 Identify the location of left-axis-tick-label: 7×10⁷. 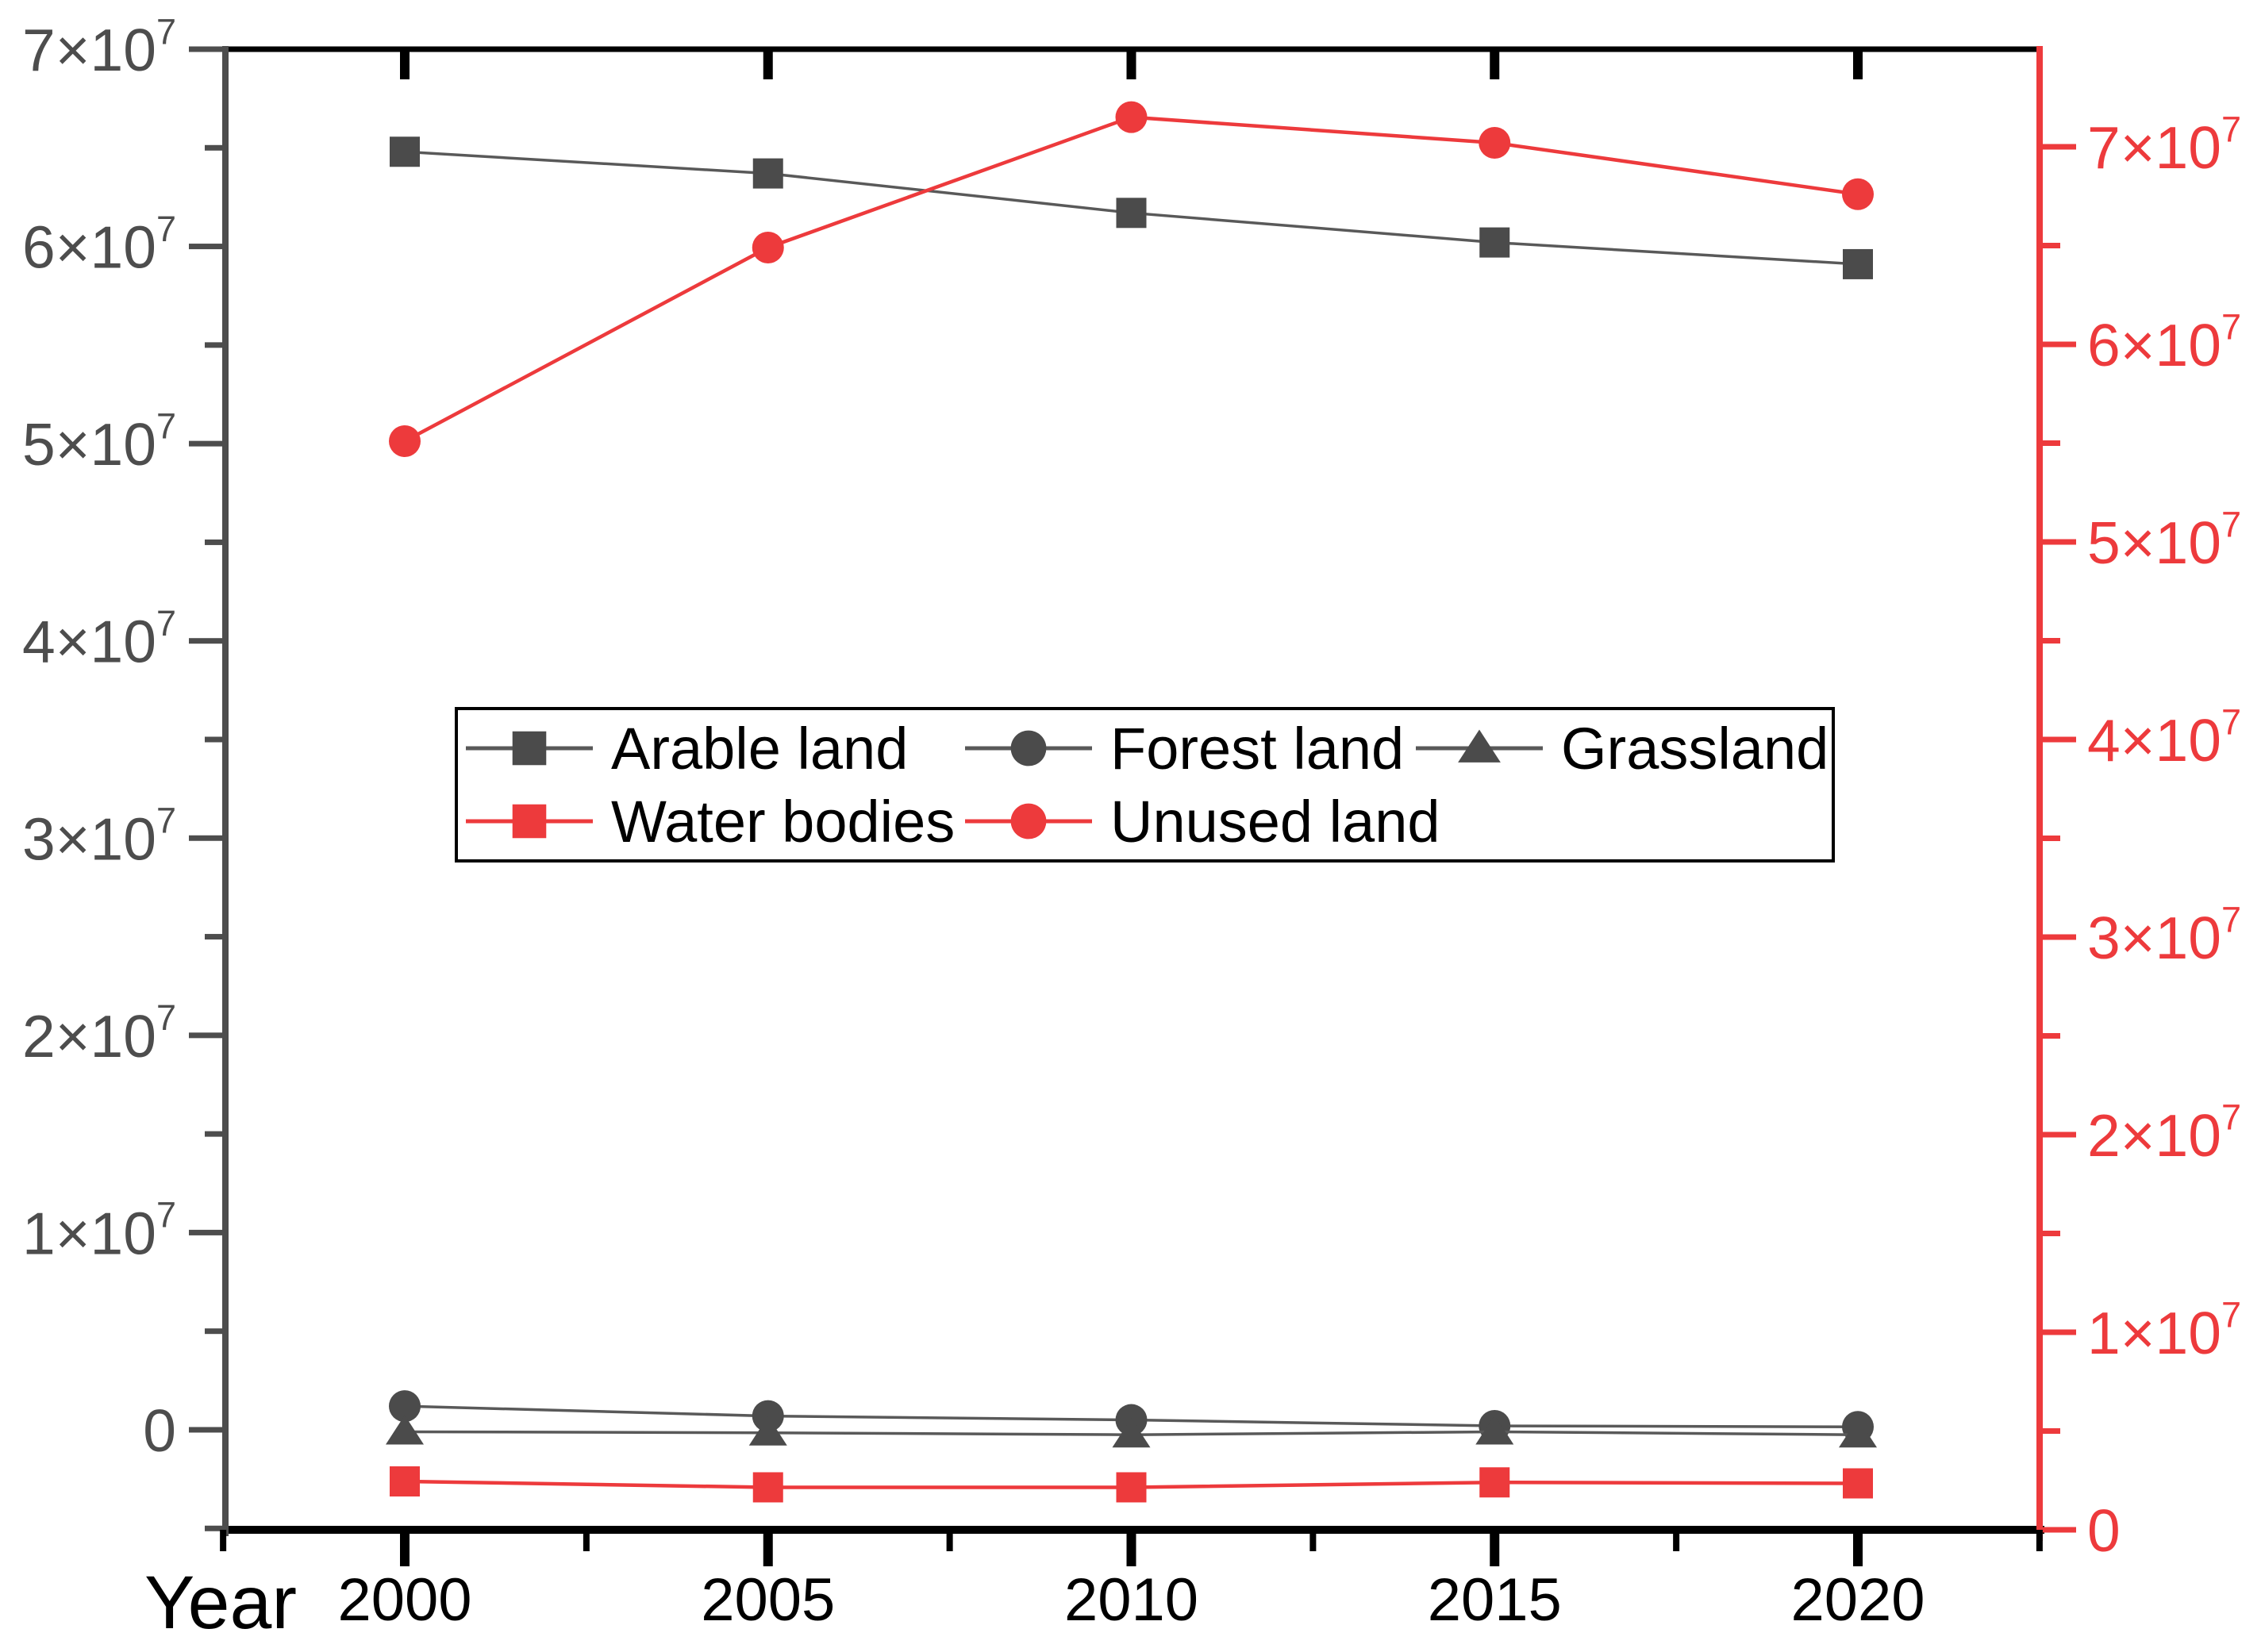
(99, 47).